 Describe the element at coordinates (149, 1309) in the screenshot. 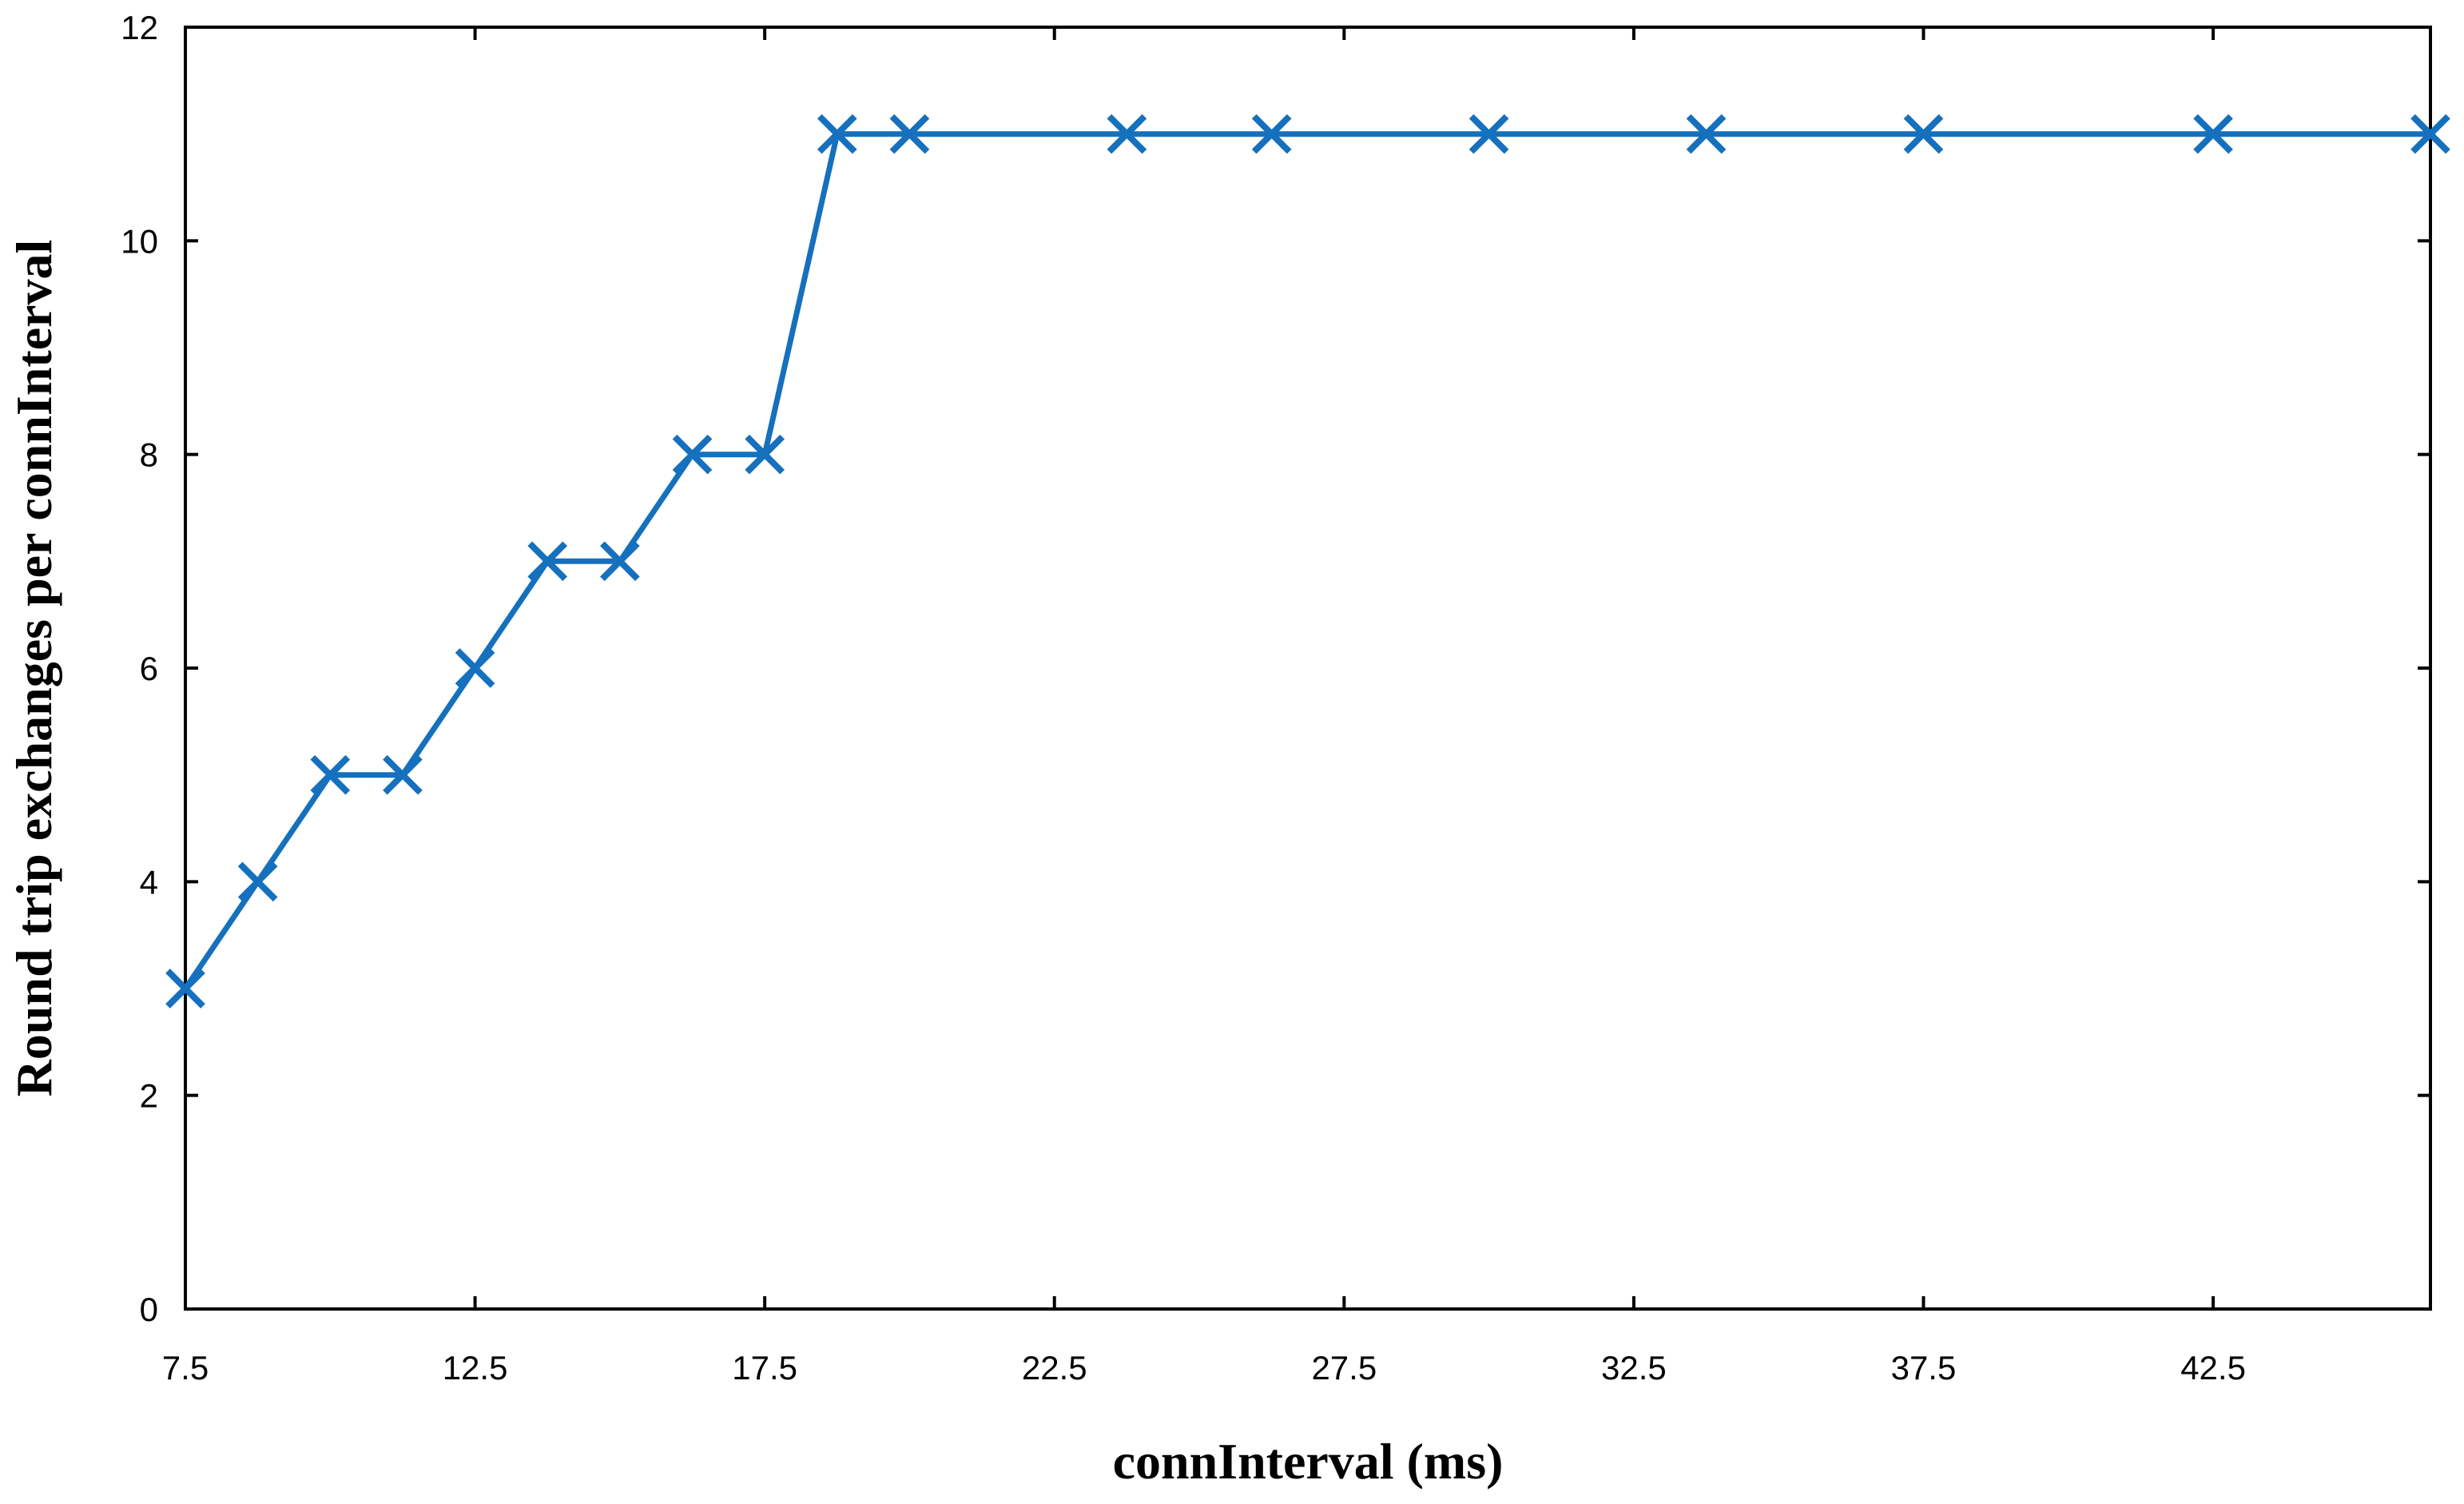

I see `y-tick-label: 0` at that location.